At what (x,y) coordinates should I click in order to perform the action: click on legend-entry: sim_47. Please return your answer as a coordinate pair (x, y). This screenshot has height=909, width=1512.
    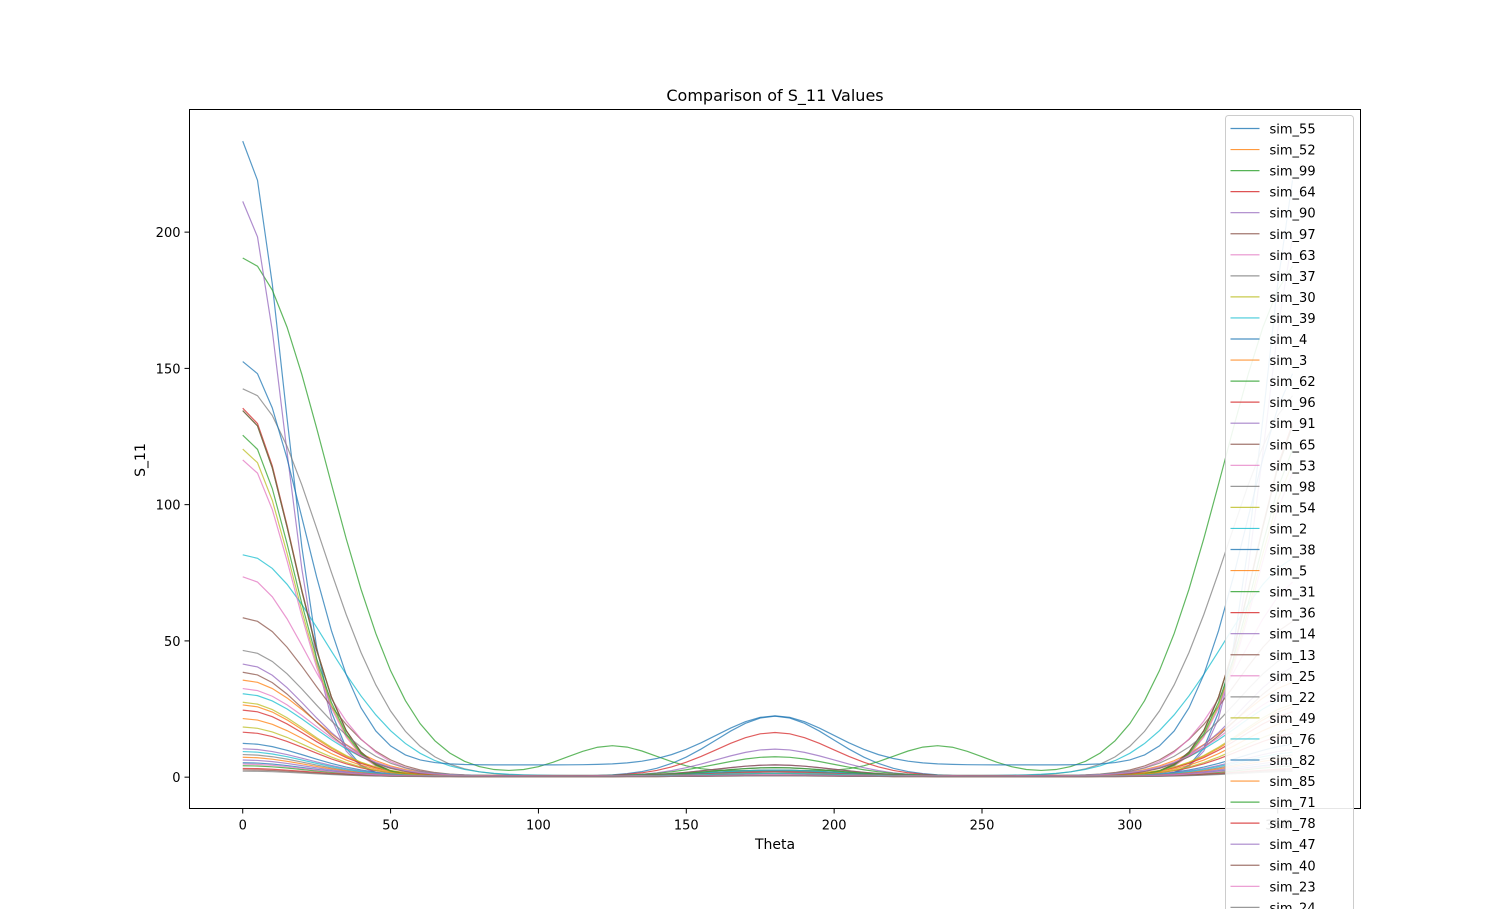
    Looking at the image, I should click on (1293, 845).